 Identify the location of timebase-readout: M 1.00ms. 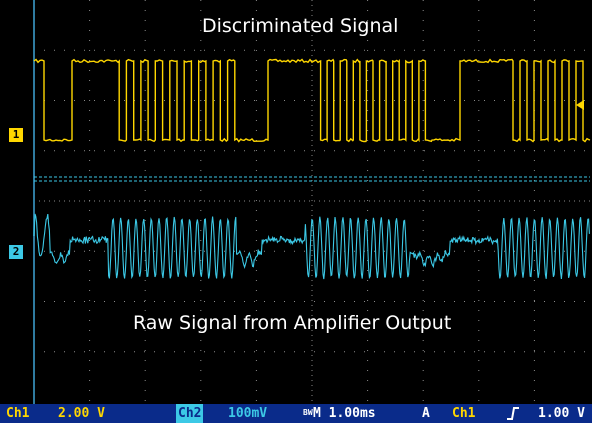
(344, 413).